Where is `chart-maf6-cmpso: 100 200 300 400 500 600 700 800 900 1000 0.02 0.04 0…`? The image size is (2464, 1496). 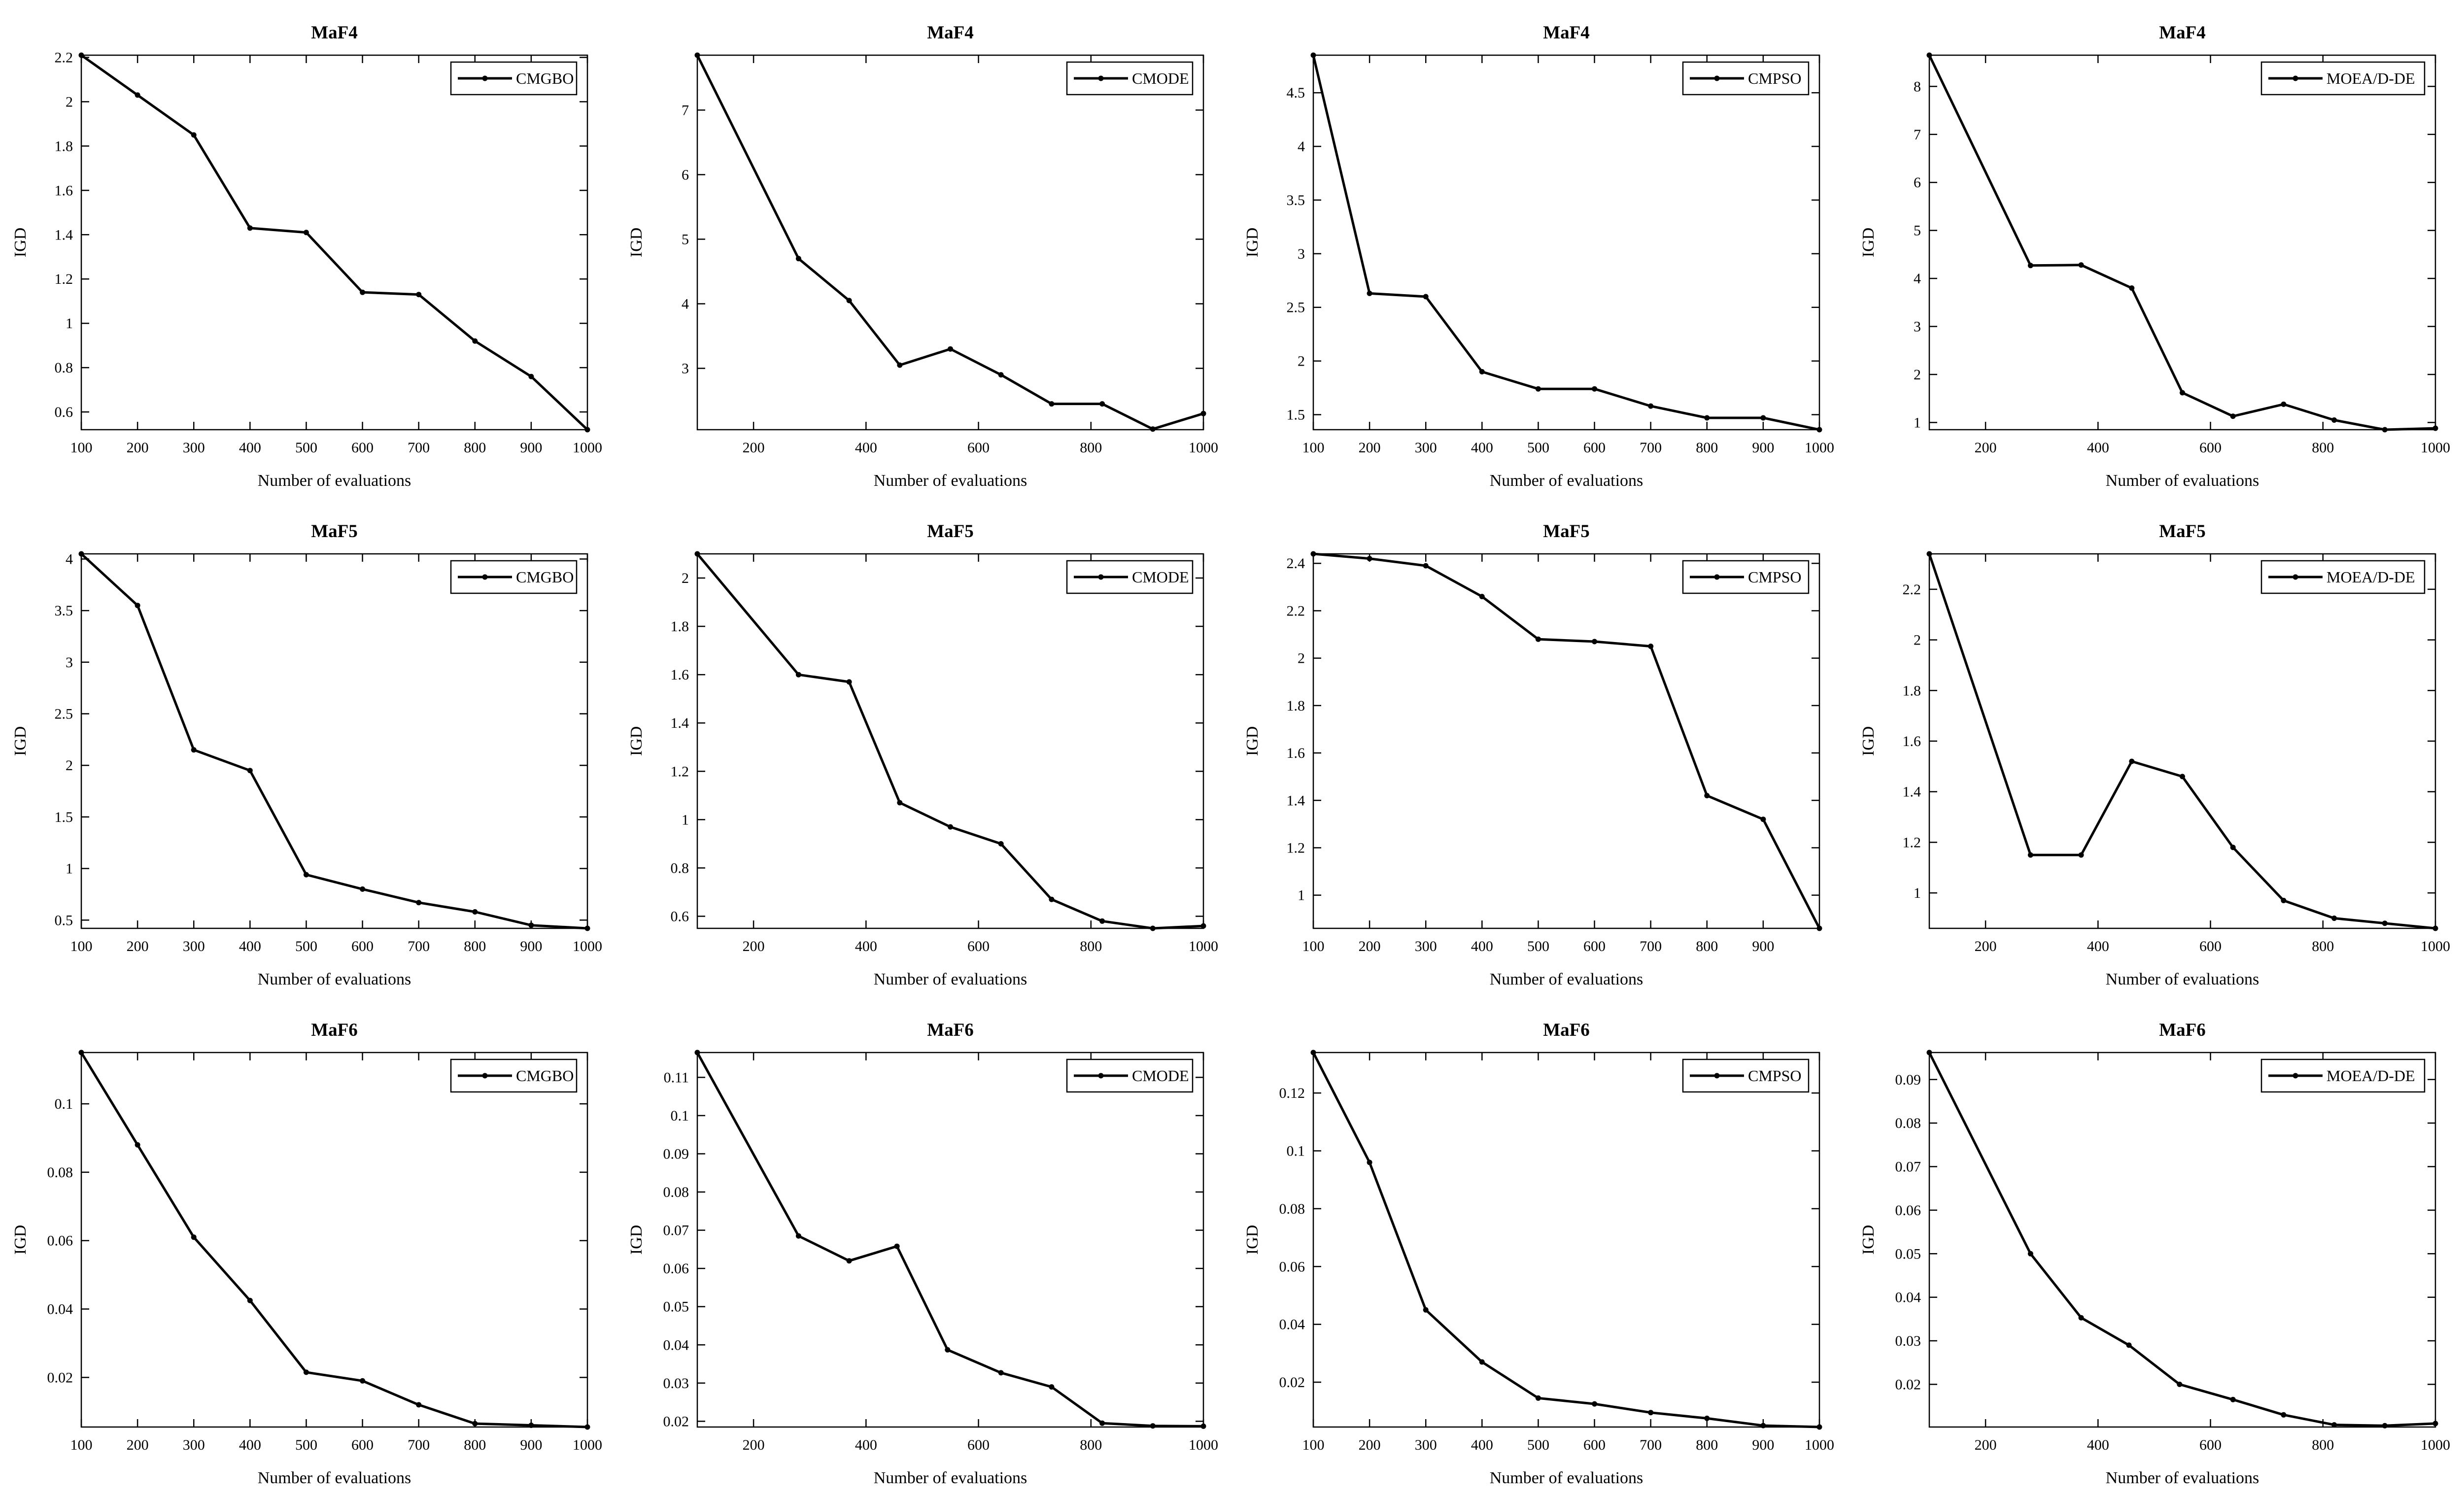 chart-maf6-cmpso: 100 200 300 400 500 600 700 800 900 1000 0.02 0.04 0… is located at coordinates (1540, 1246).